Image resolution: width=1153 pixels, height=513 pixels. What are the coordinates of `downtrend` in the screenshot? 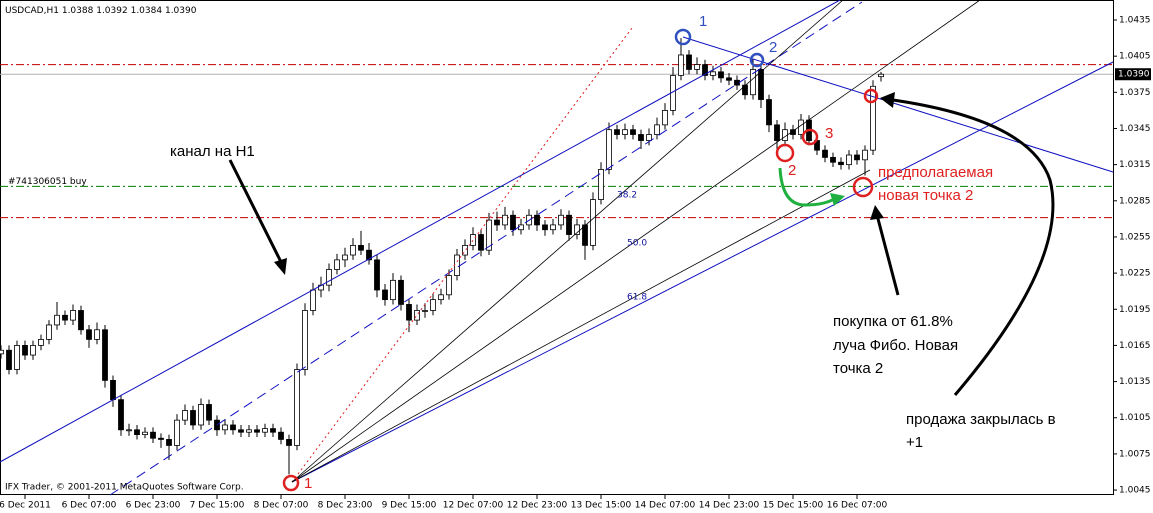 It's located at (898, 104).